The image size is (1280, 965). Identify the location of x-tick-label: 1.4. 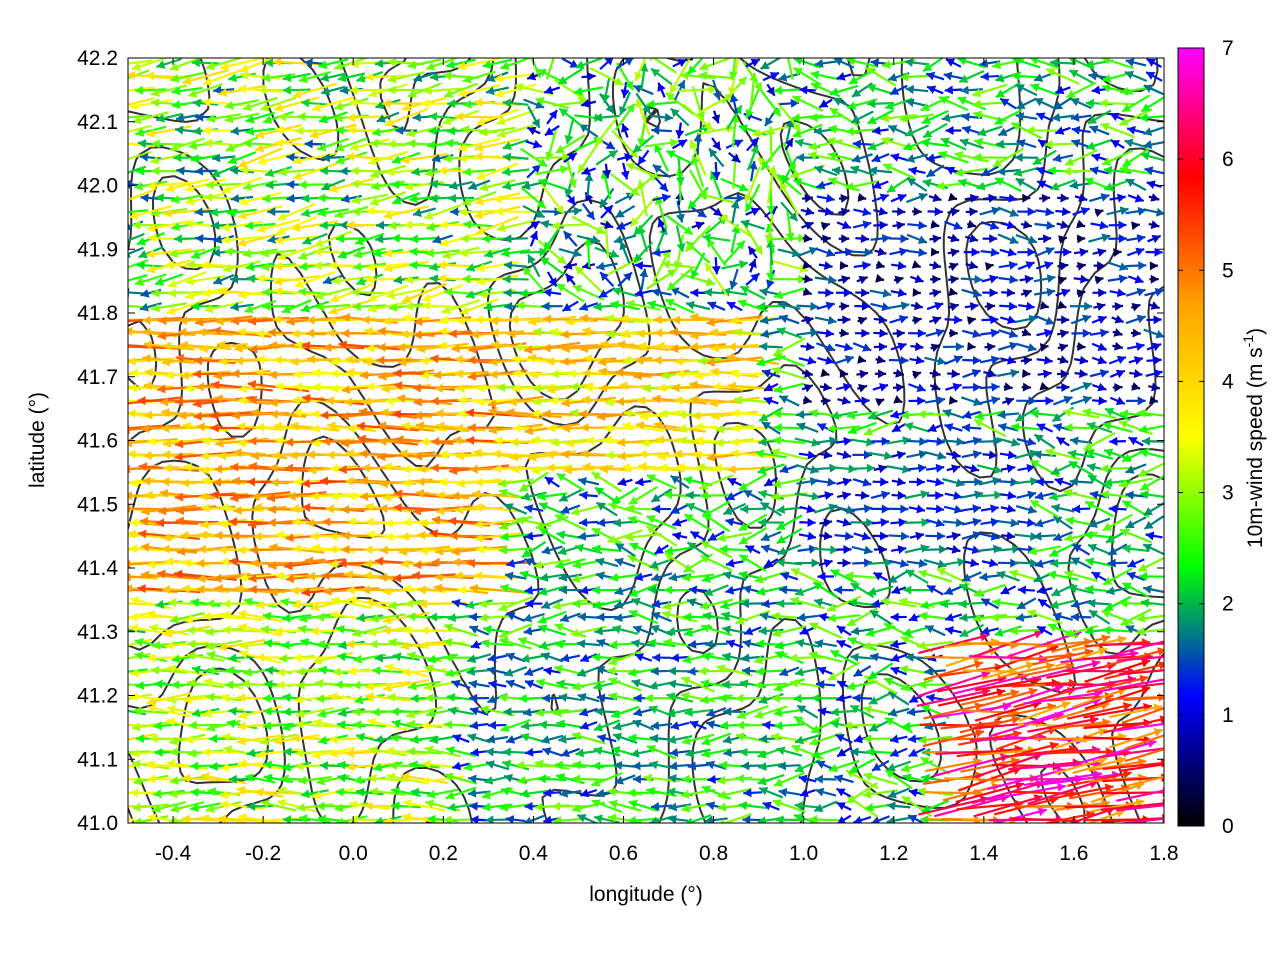
(984, 853).